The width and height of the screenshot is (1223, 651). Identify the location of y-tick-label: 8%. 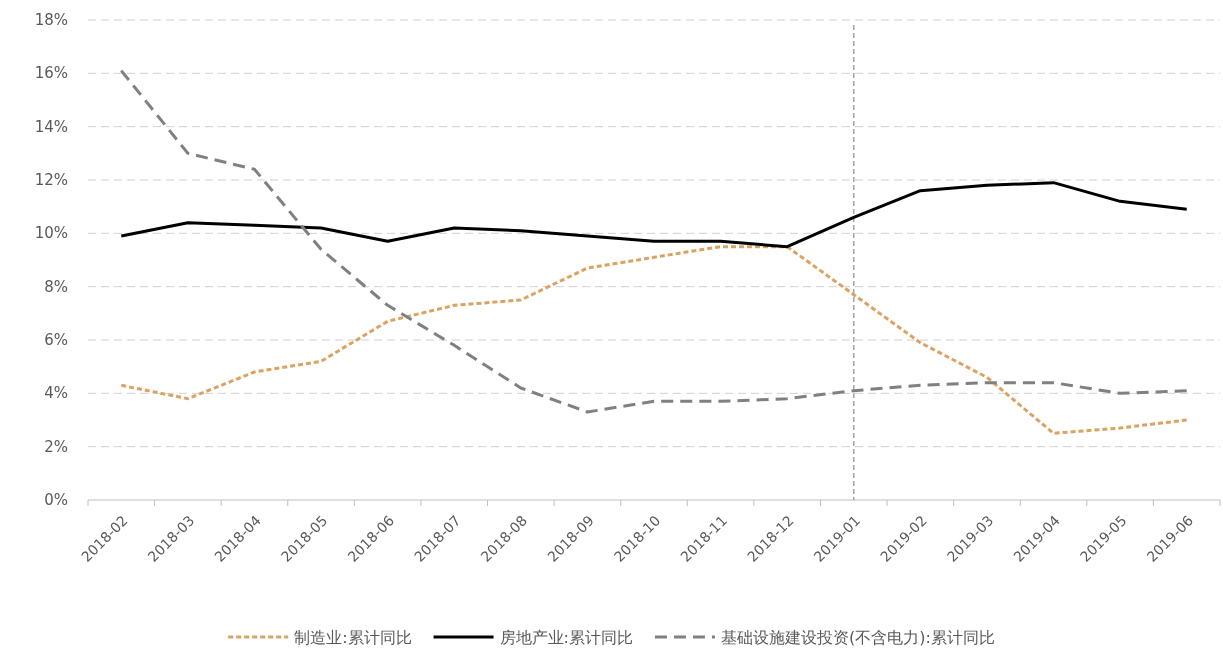
(56, 286).